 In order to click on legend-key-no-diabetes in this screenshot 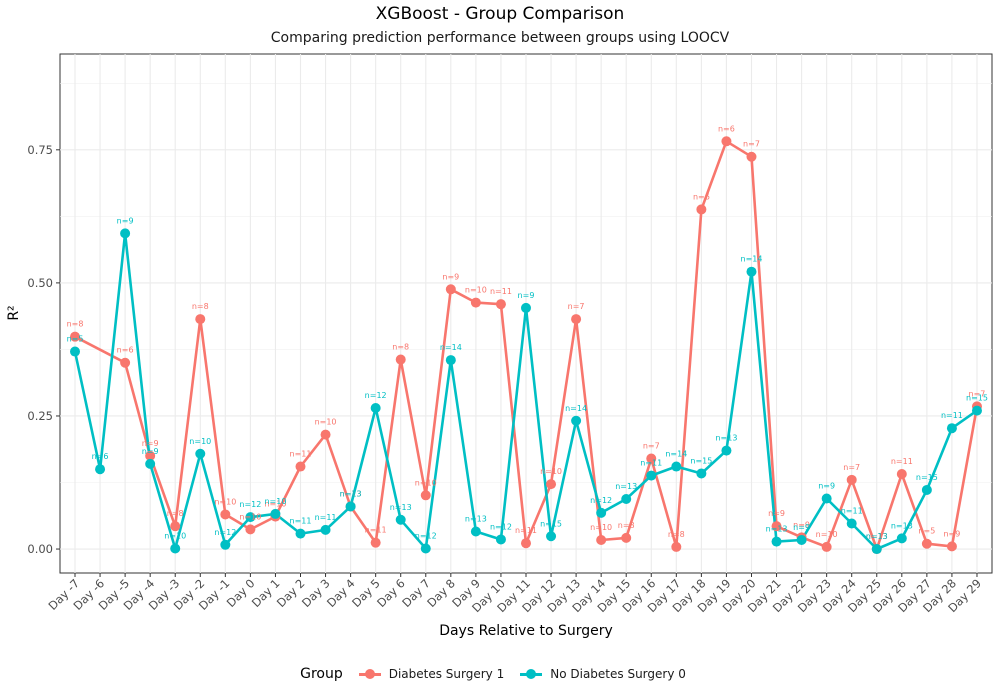, I will do `click(531, 674)`.